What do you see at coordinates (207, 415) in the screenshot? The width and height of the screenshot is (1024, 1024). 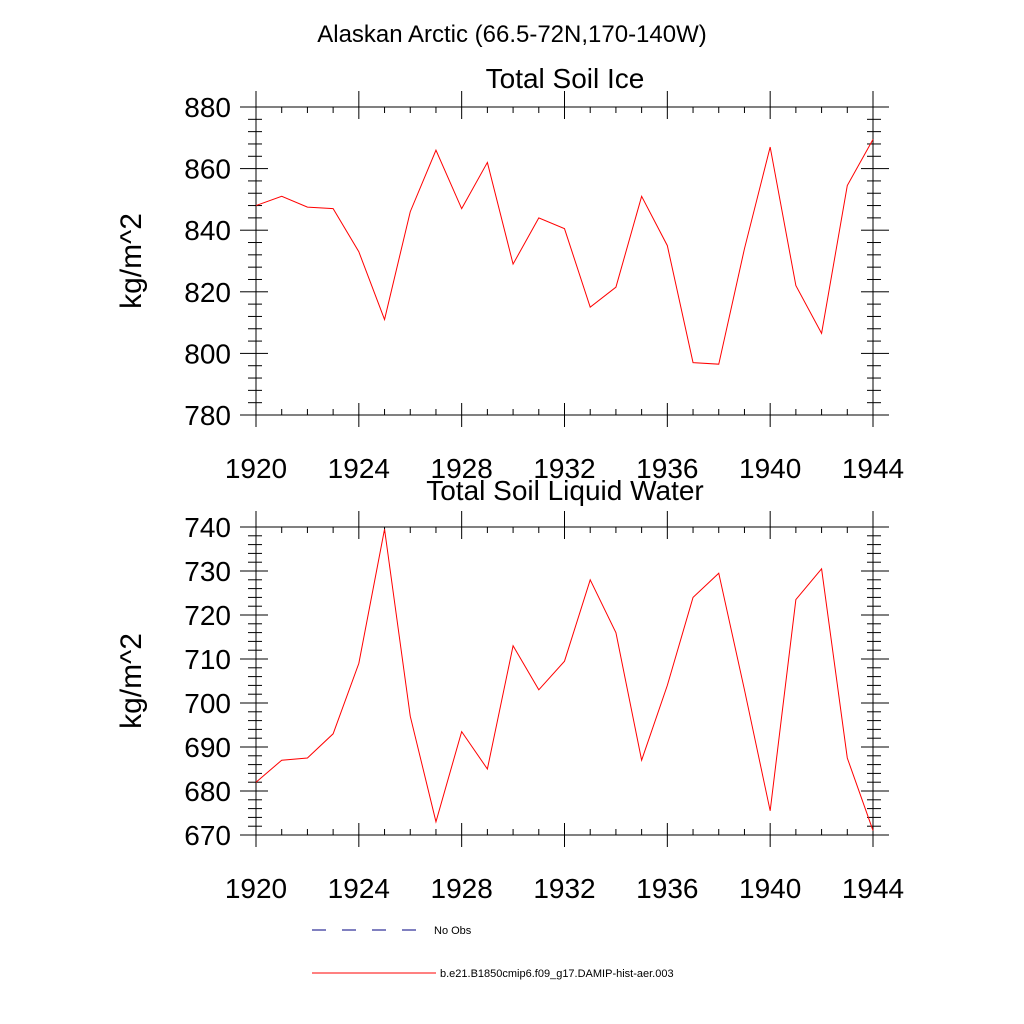 I see `y-tick-label: 780` at bounding box center [207, 415].